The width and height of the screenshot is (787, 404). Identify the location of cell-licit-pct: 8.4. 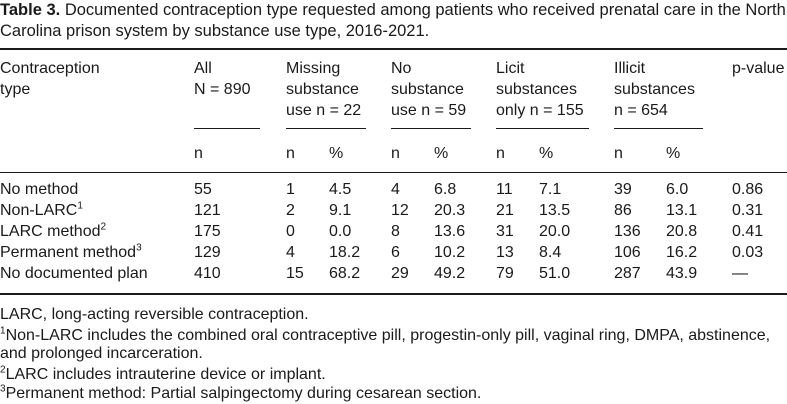
(550, 252).